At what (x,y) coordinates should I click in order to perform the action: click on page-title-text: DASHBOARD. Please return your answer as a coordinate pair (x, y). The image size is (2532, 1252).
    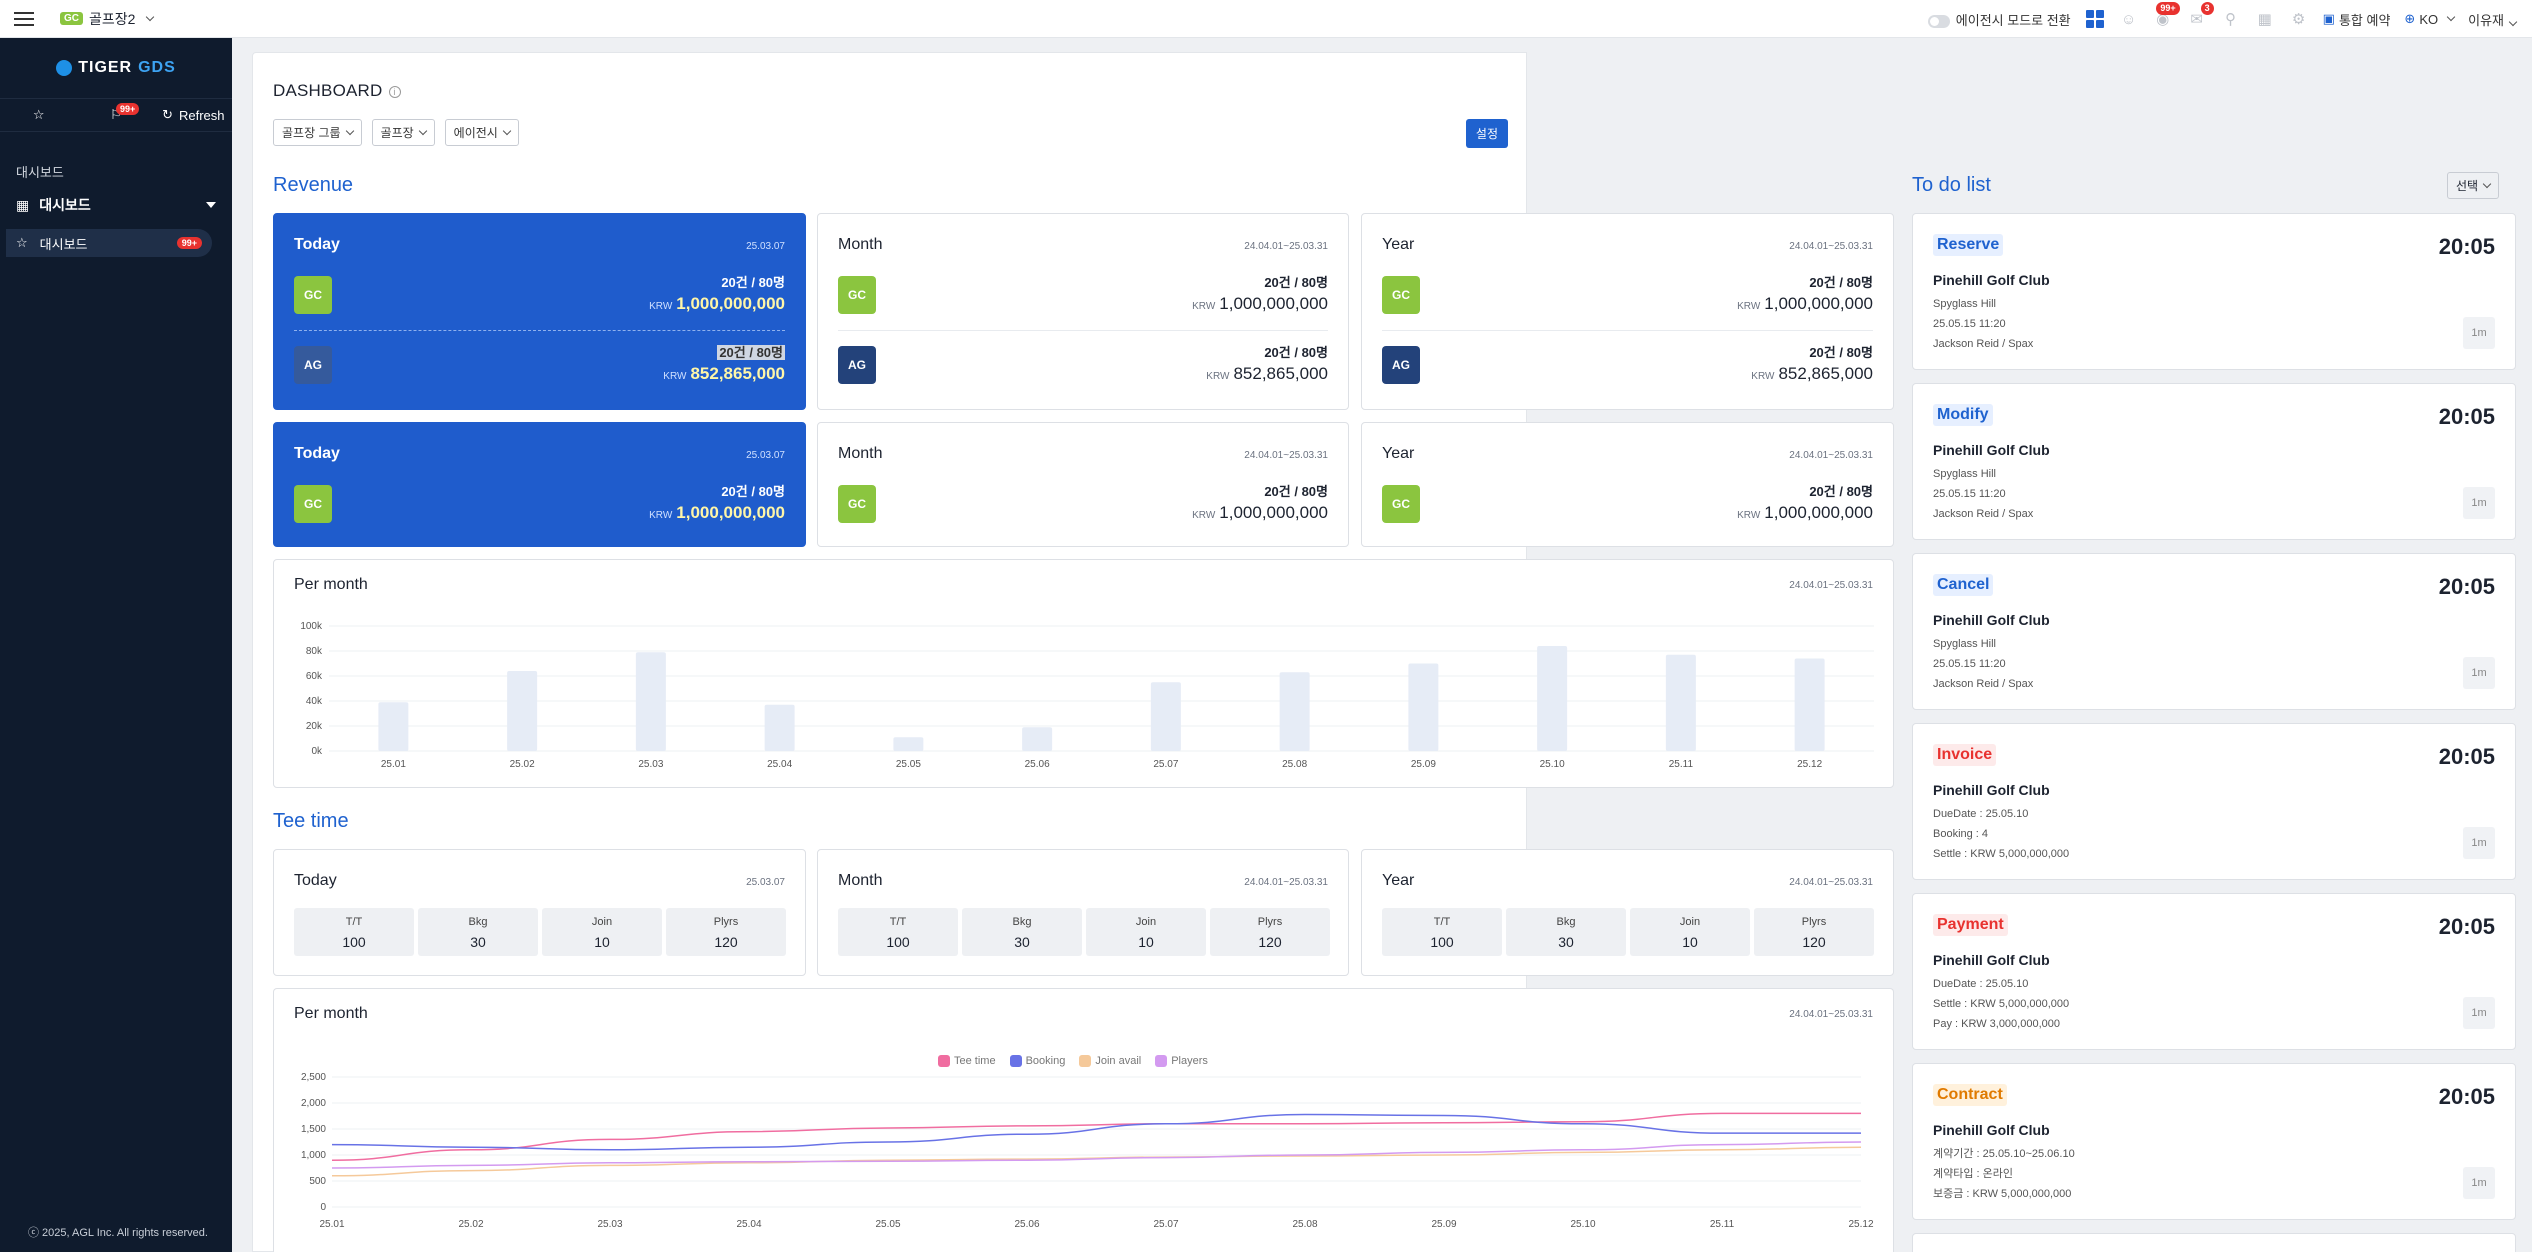
    Looking at the image, I should click on (328, 90).